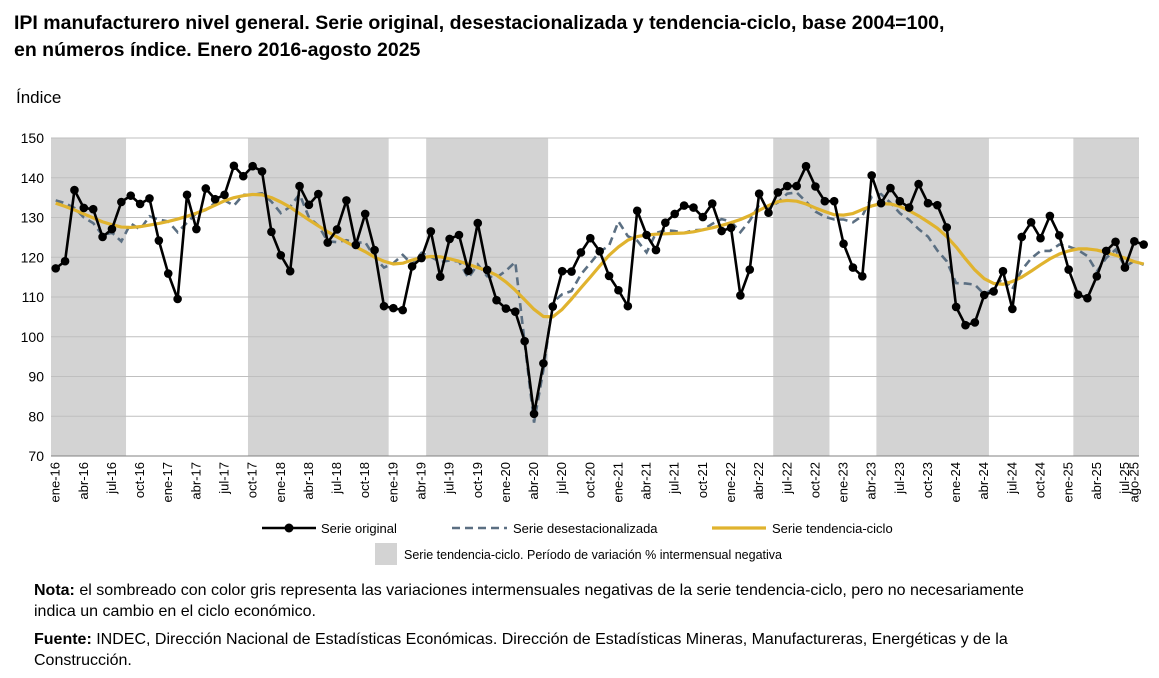  What do you see at coordinates (33, 138) in the screenshot?
I see `y-tick-label-150: 150` at bounding box center [33, 138].